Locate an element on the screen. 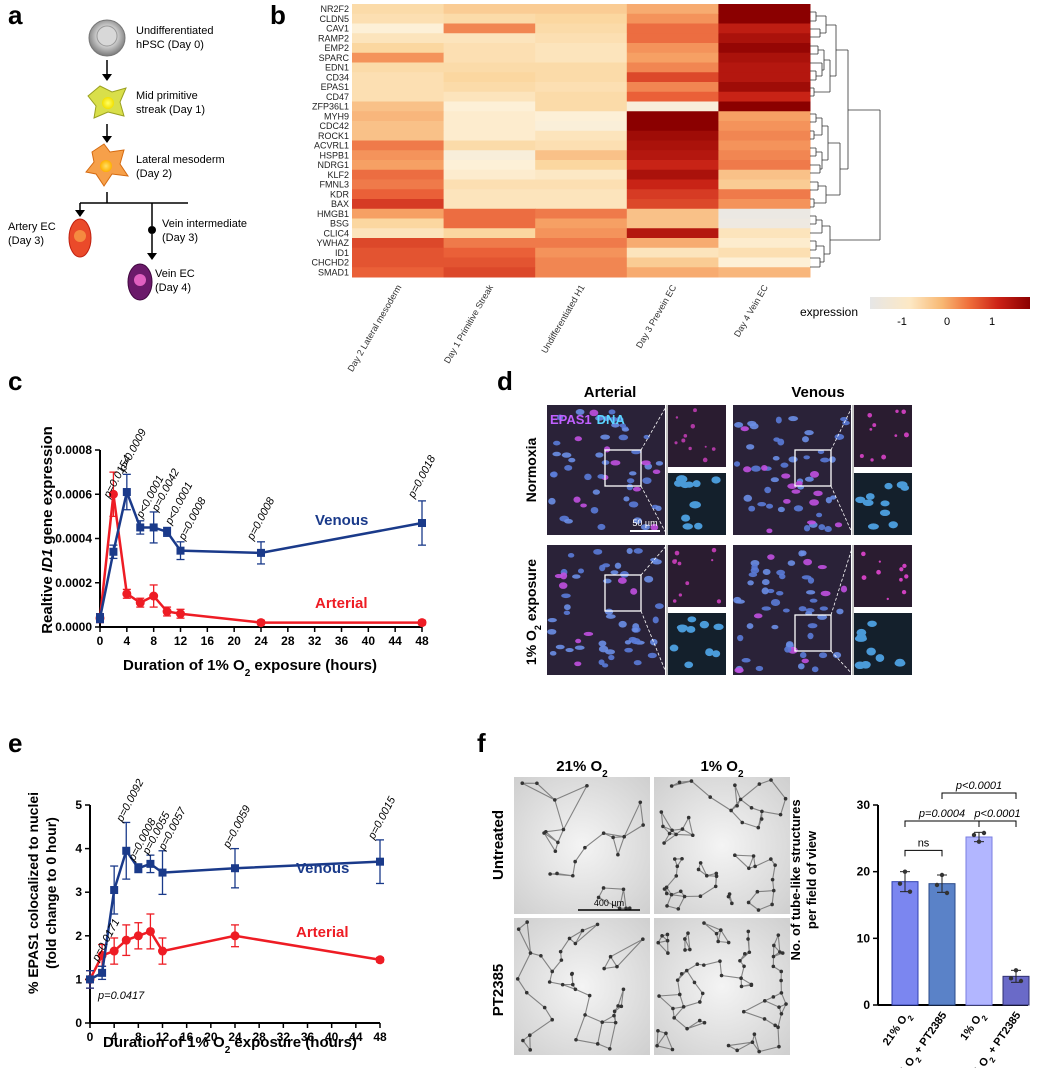 This screenshot has width=1046, height=1068. panel-d-scalebar-label: 50 µm is located at coordinates (644, 523).